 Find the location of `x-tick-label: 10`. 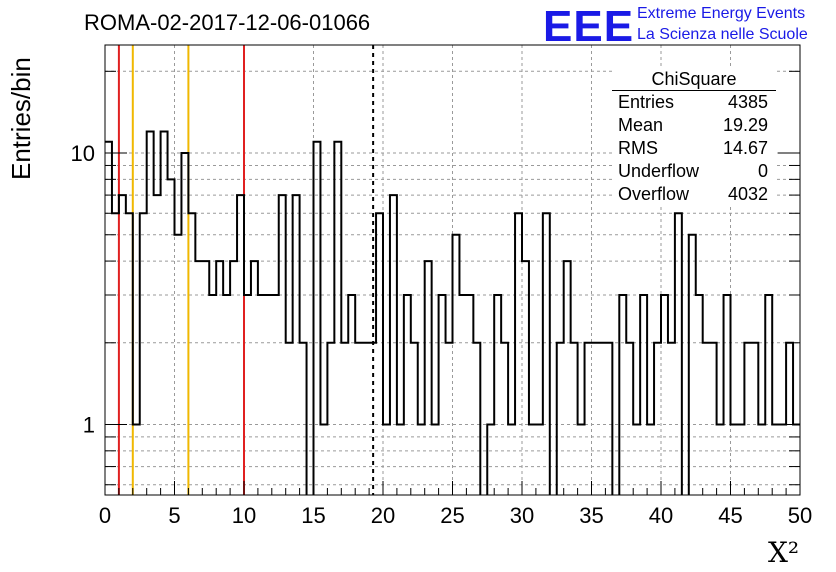

x-tick-label: 10 is located at coordinates (244, 515).